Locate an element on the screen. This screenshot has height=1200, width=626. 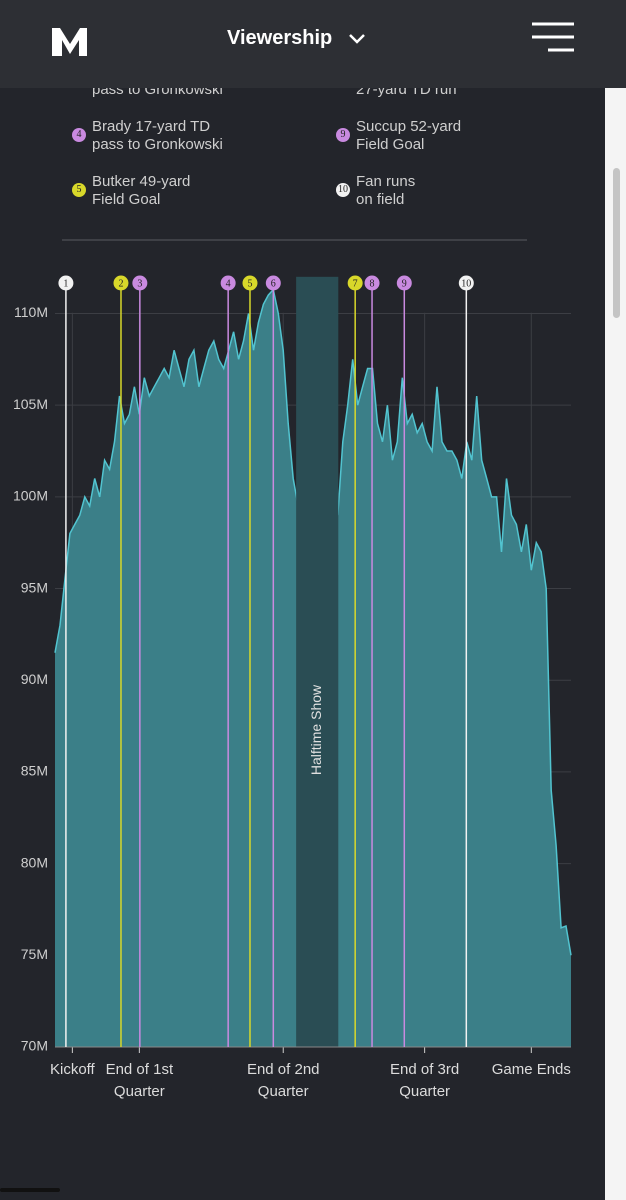
legend-item: 4 Brady 17-yard TD pass to Gronkowski is located at coordinates (147, 136).